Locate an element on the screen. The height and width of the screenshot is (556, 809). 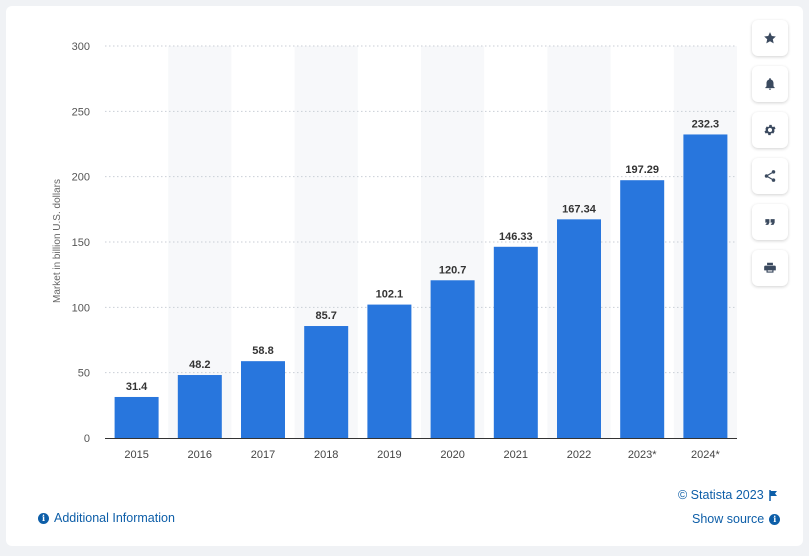
band is located at coordinates (200, 242).